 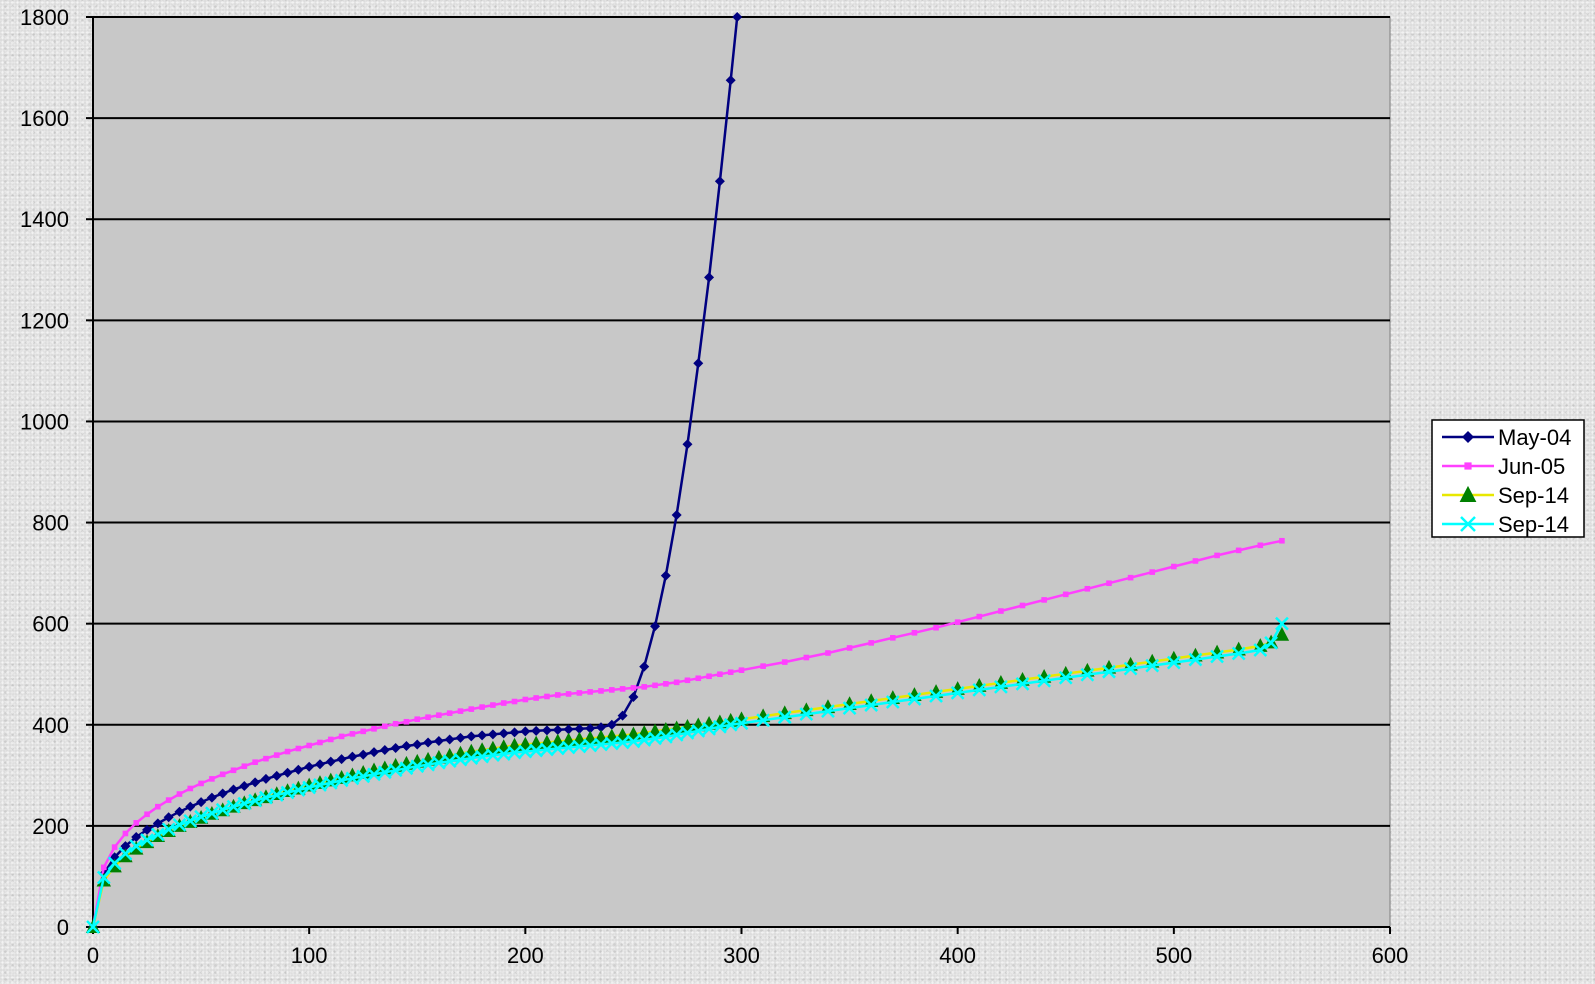 I want to click on legend-label: Sep-14, so click(x=1533, y=524).